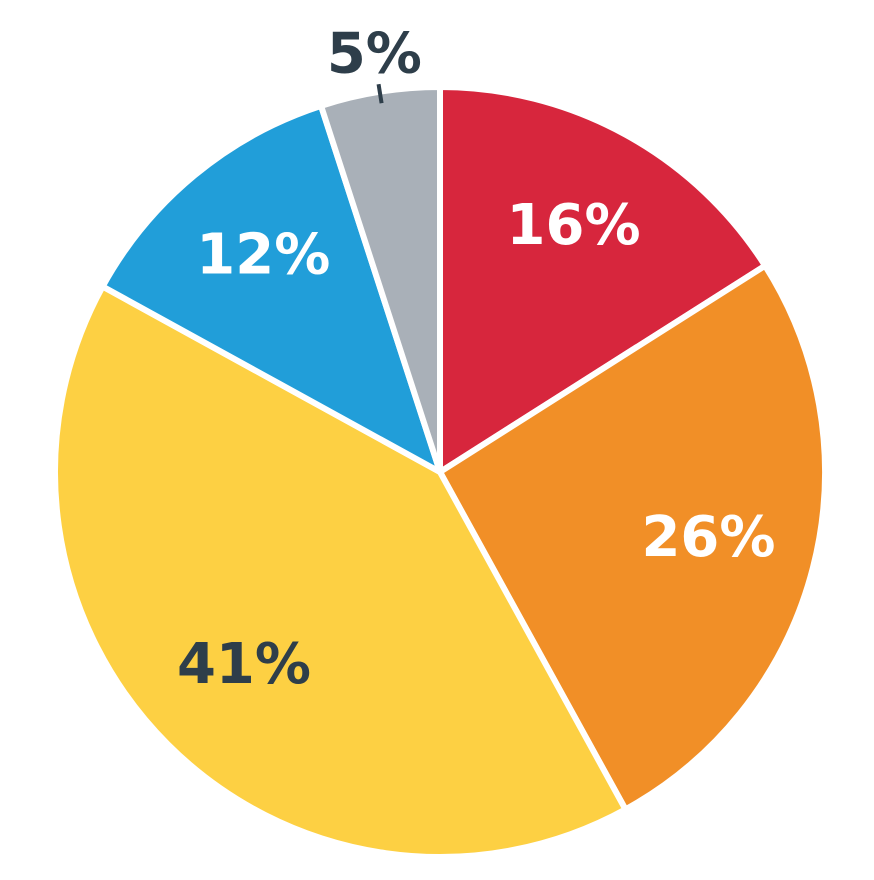 The height and width of the screenshot is (880, 874). What do you see at coordinates (374, 54) in the screenshot?
I see `data-label: 5%` at bounding box center [374, 54].